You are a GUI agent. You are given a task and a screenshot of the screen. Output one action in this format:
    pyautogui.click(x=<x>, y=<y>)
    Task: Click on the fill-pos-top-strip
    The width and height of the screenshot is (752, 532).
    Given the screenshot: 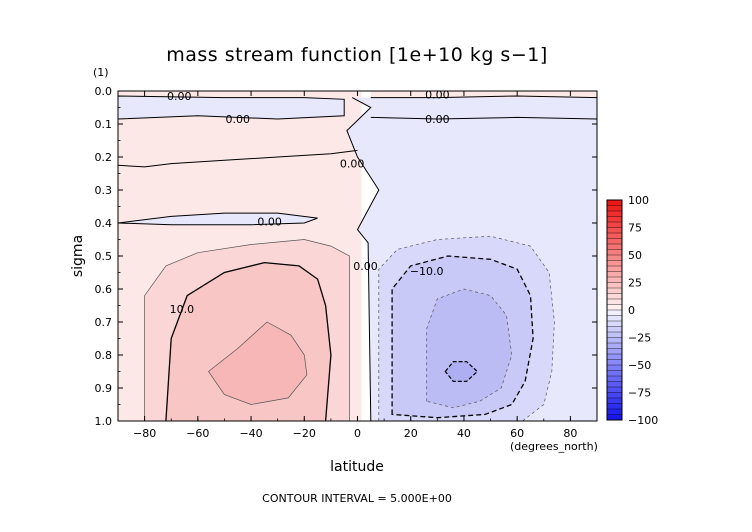 What is the action you would take?
    pyautogui.click(x=483, y=94)
    